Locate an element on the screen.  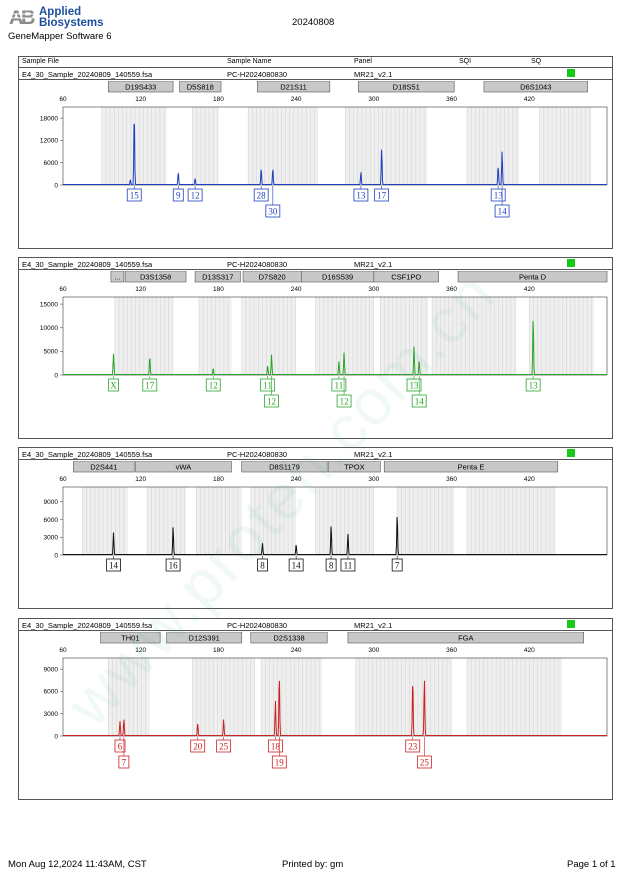
y-tick-label: 0 is located at coordinates (56, 185).